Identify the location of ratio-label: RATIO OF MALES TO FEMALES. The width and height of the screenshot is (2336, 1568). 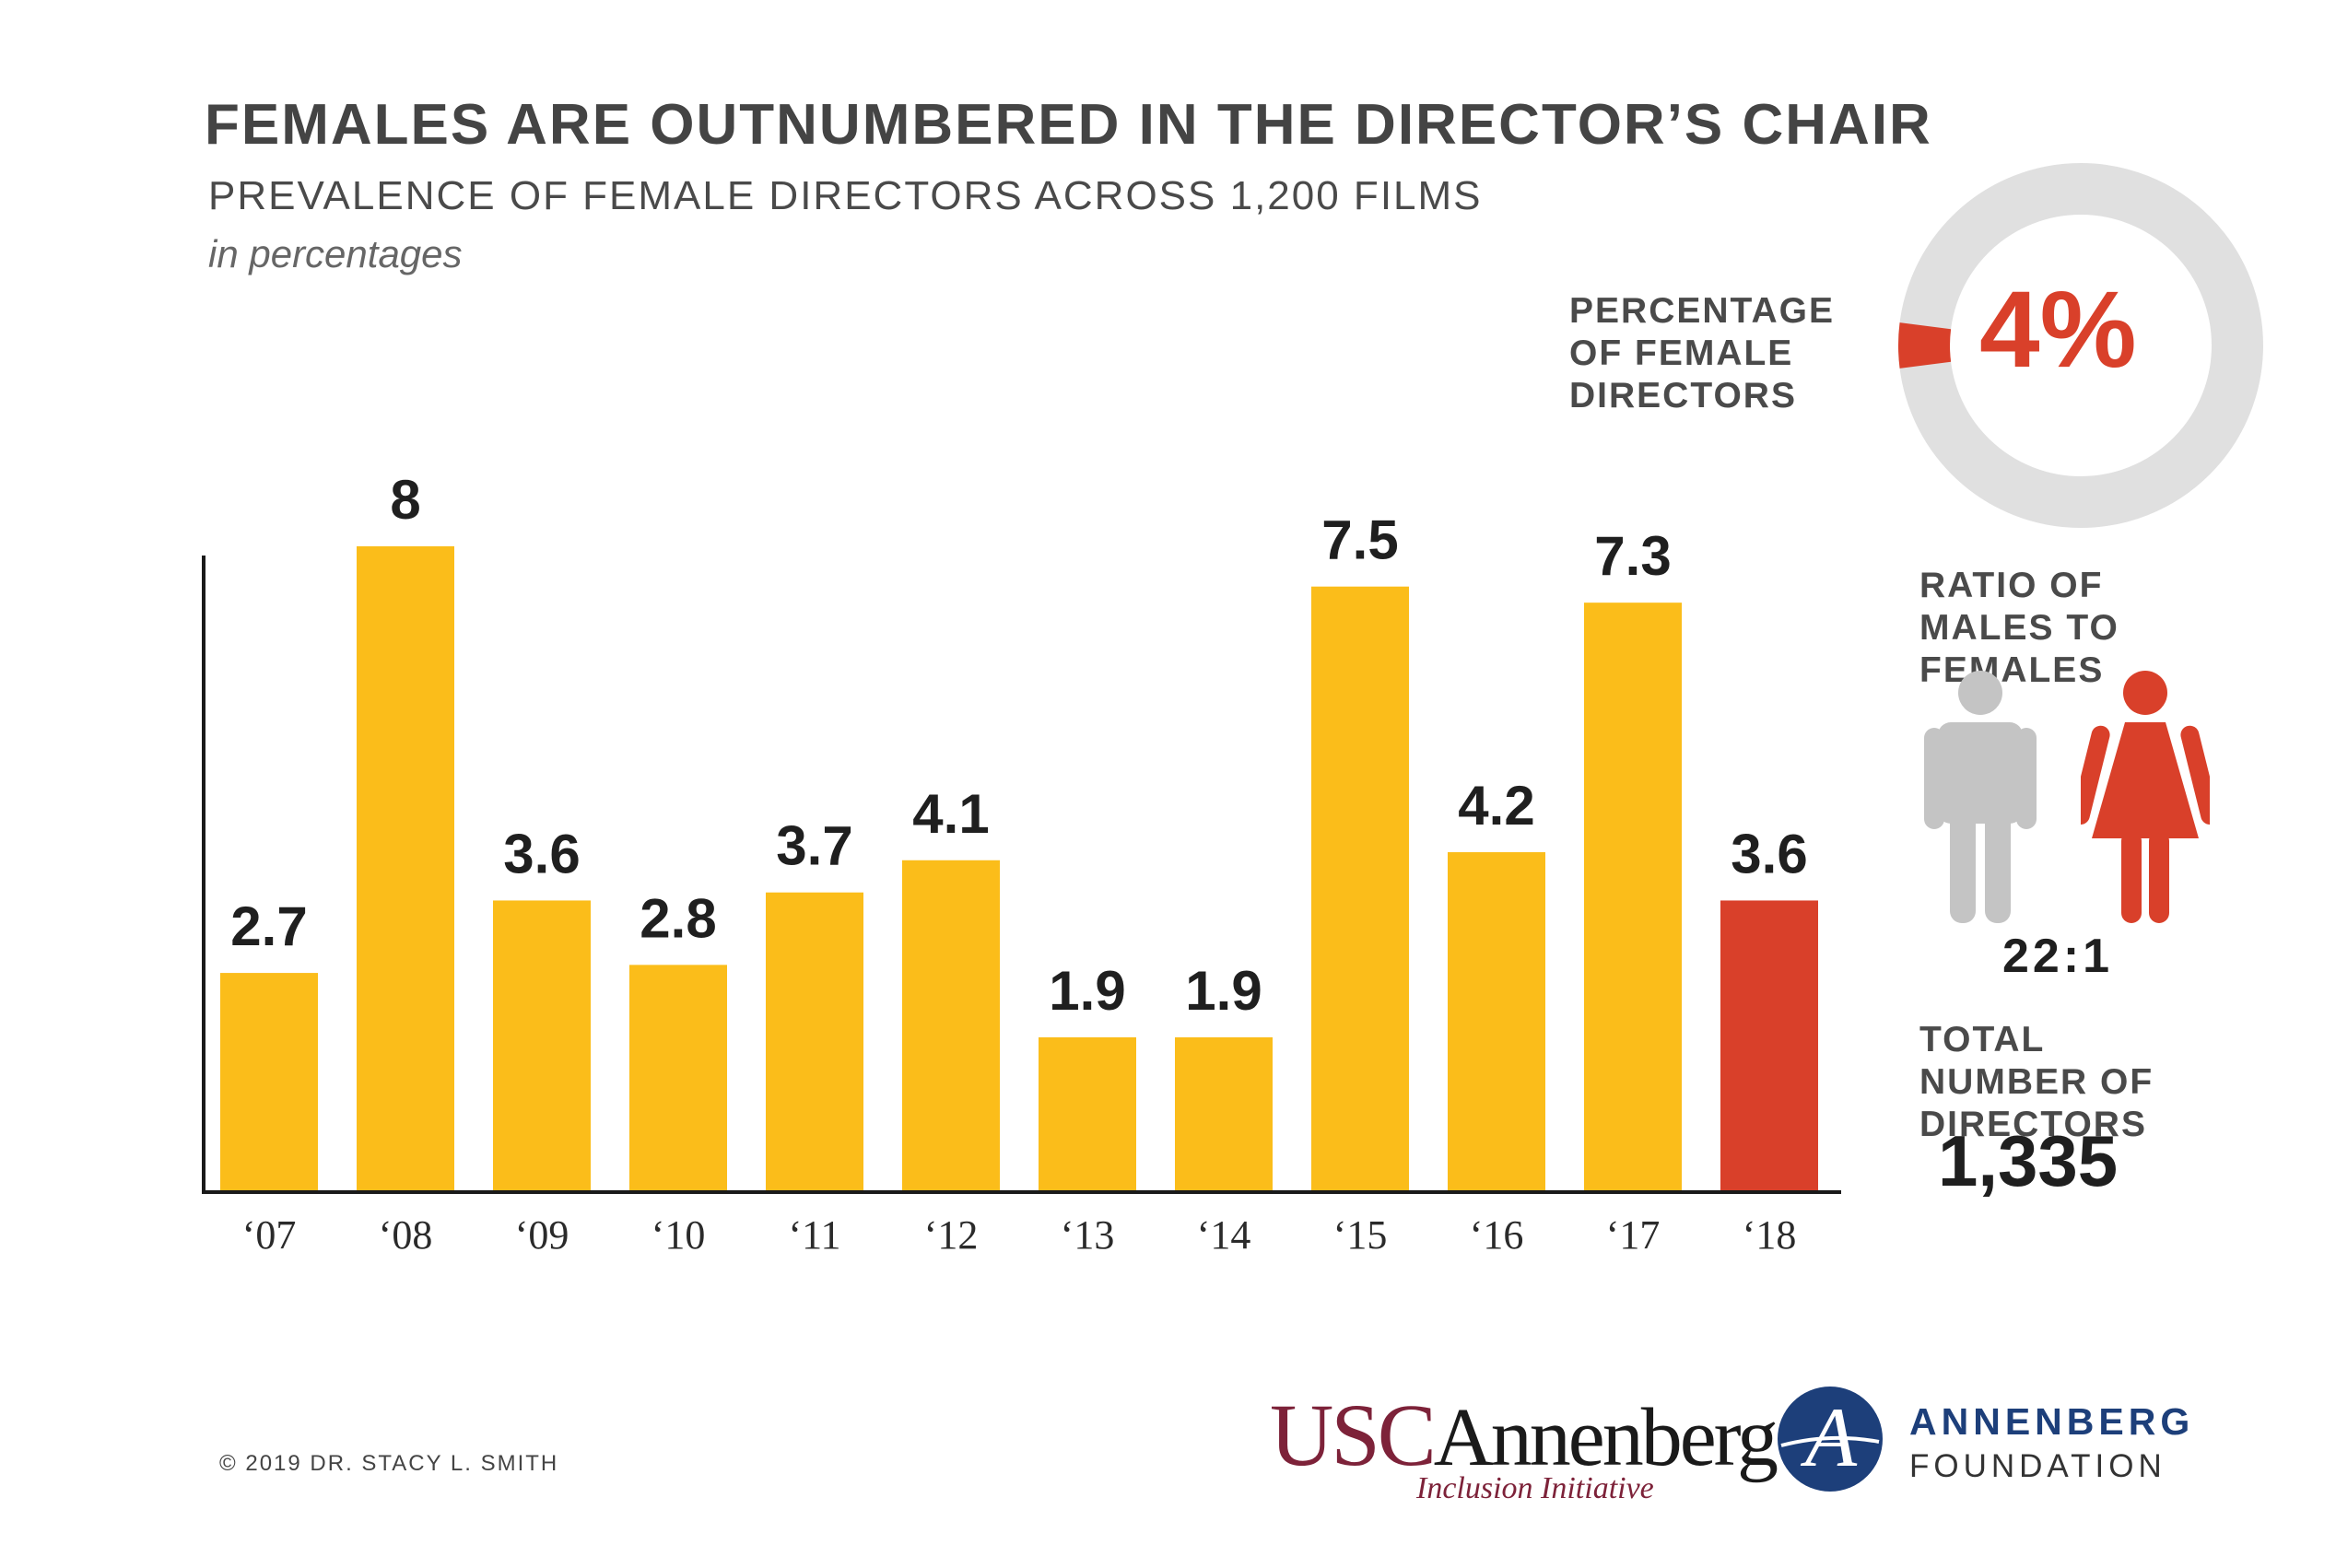
(2019, 628).